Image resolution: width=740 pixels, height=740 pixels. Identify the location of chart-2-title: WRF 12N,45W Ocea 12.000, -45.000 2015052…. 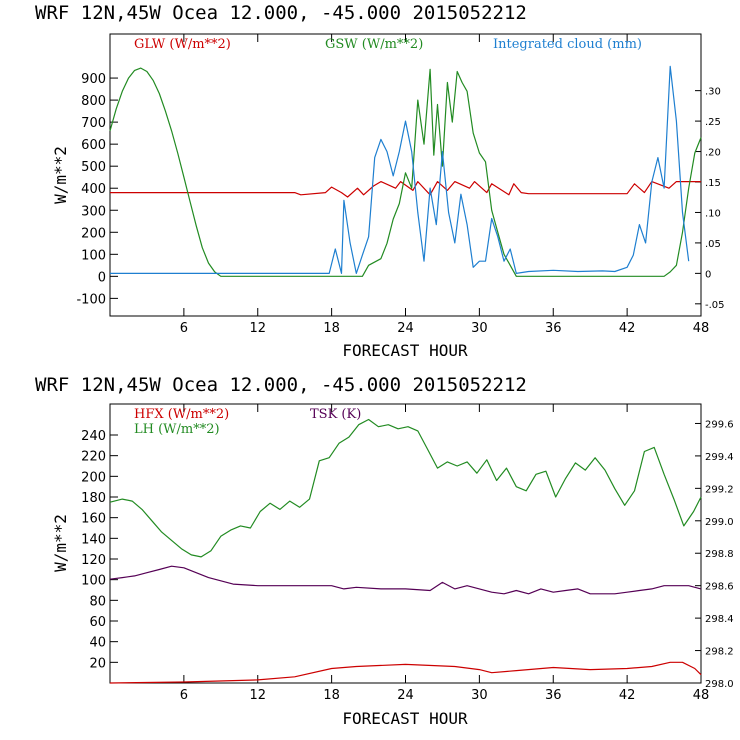
(281, 385).